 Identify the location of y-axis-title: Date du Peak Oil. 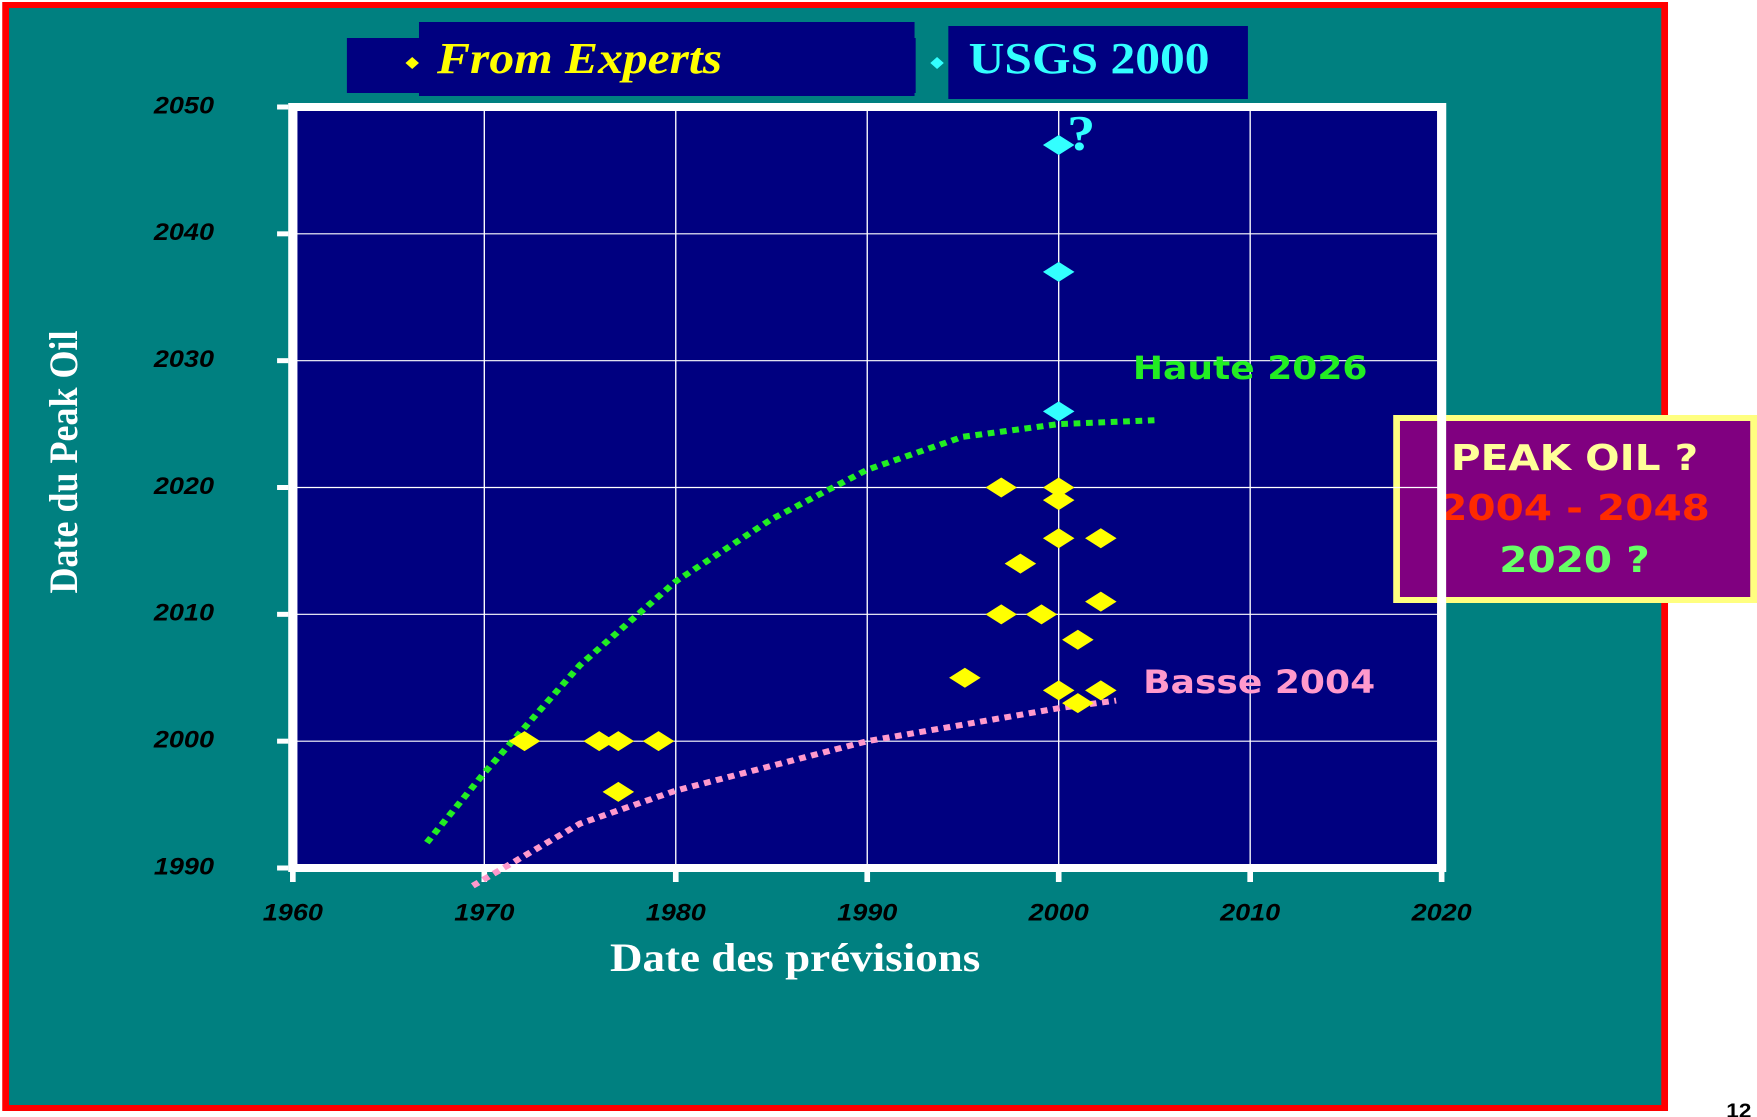
(64, 462).